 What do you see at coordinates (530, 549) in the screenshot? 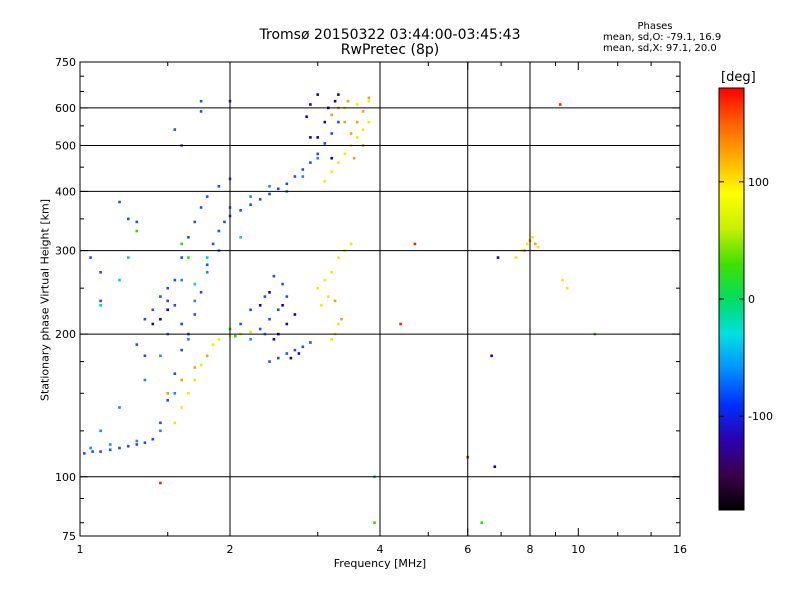
I see `x-tick-label: 8` at bounding box center [530, 549].